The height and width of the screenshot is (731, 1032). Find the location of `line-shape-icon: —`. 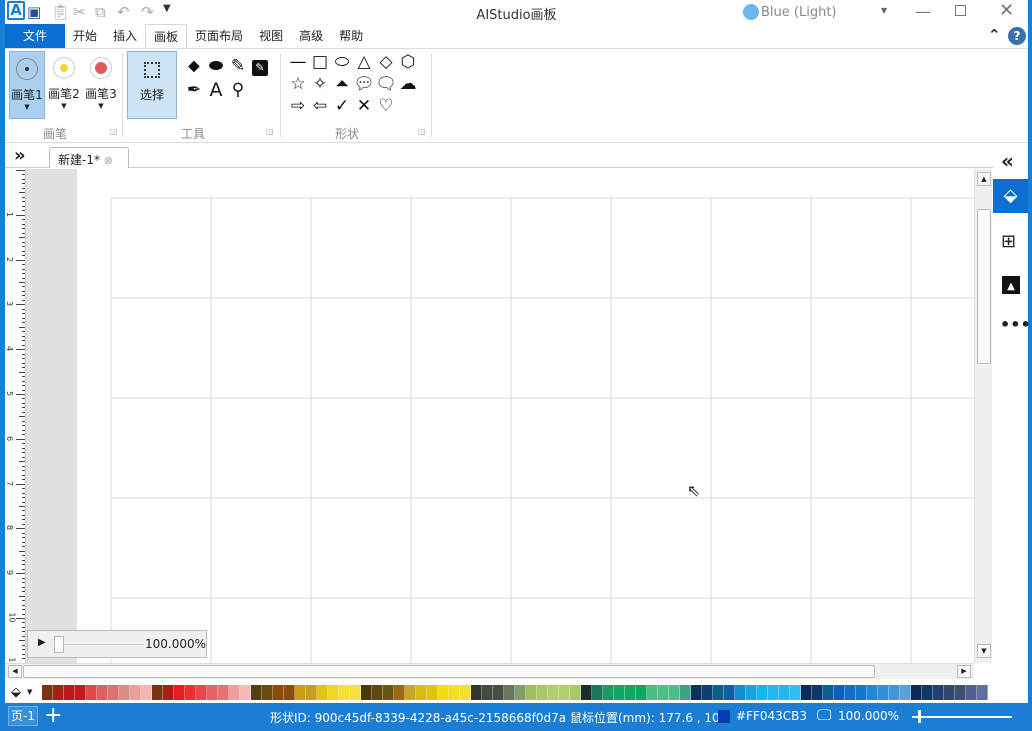

line-shape-icon: — is located at coordinates (298, 62).